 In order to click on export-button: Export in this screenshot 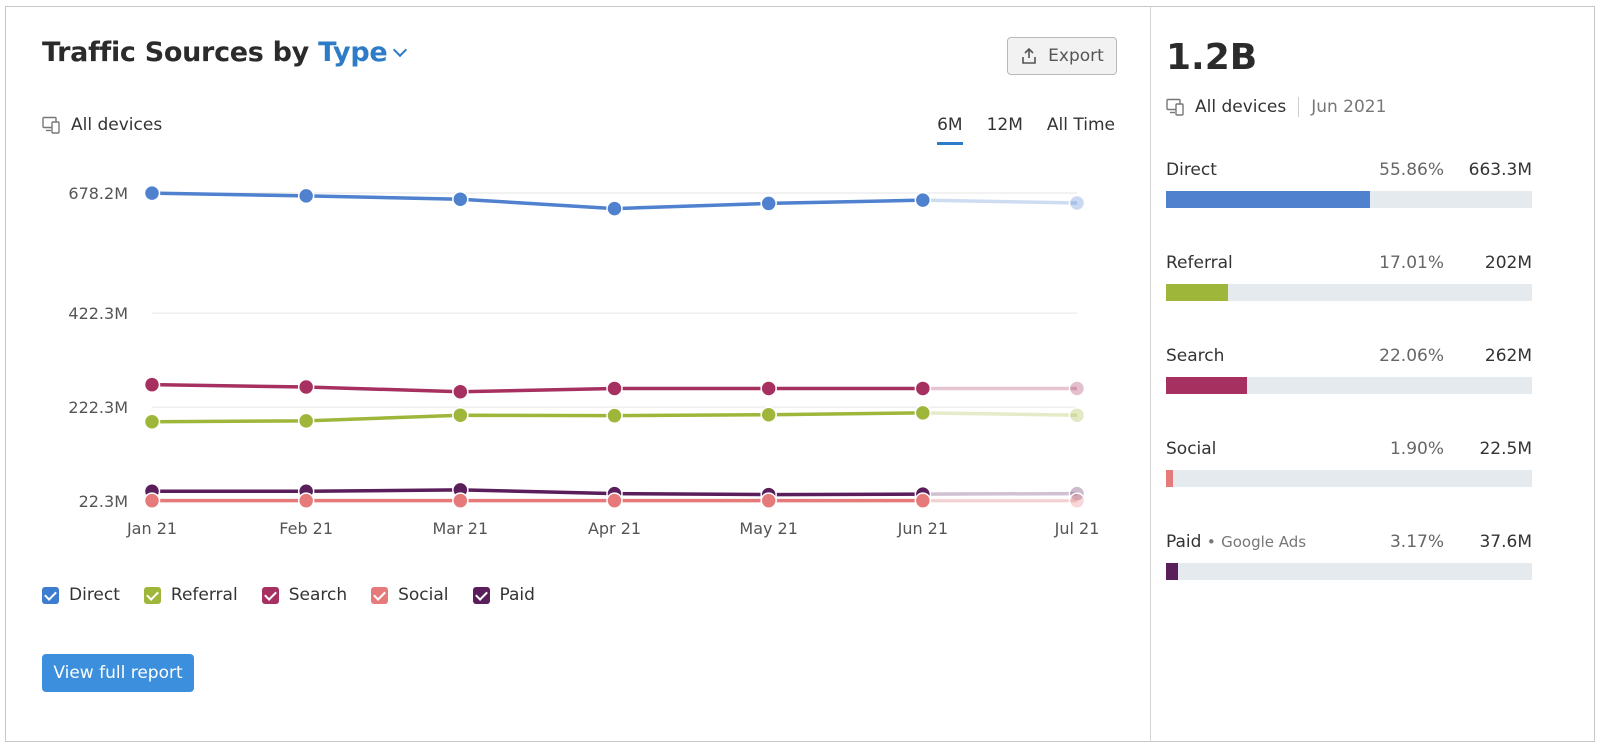, I will do `click(1062, 56)`.